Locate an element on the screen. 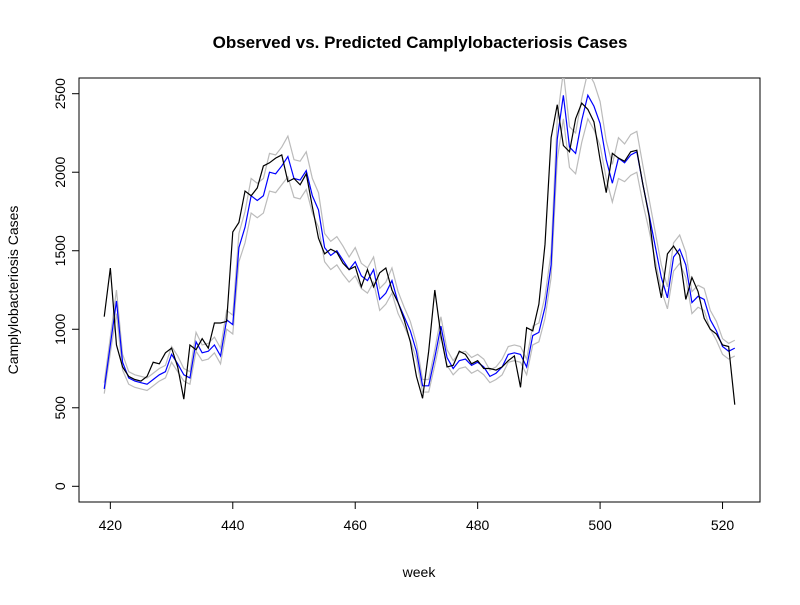 The height and width of the screenshot is (605, 800). x-tick-label: 460 is located at coordinates (356, 525).